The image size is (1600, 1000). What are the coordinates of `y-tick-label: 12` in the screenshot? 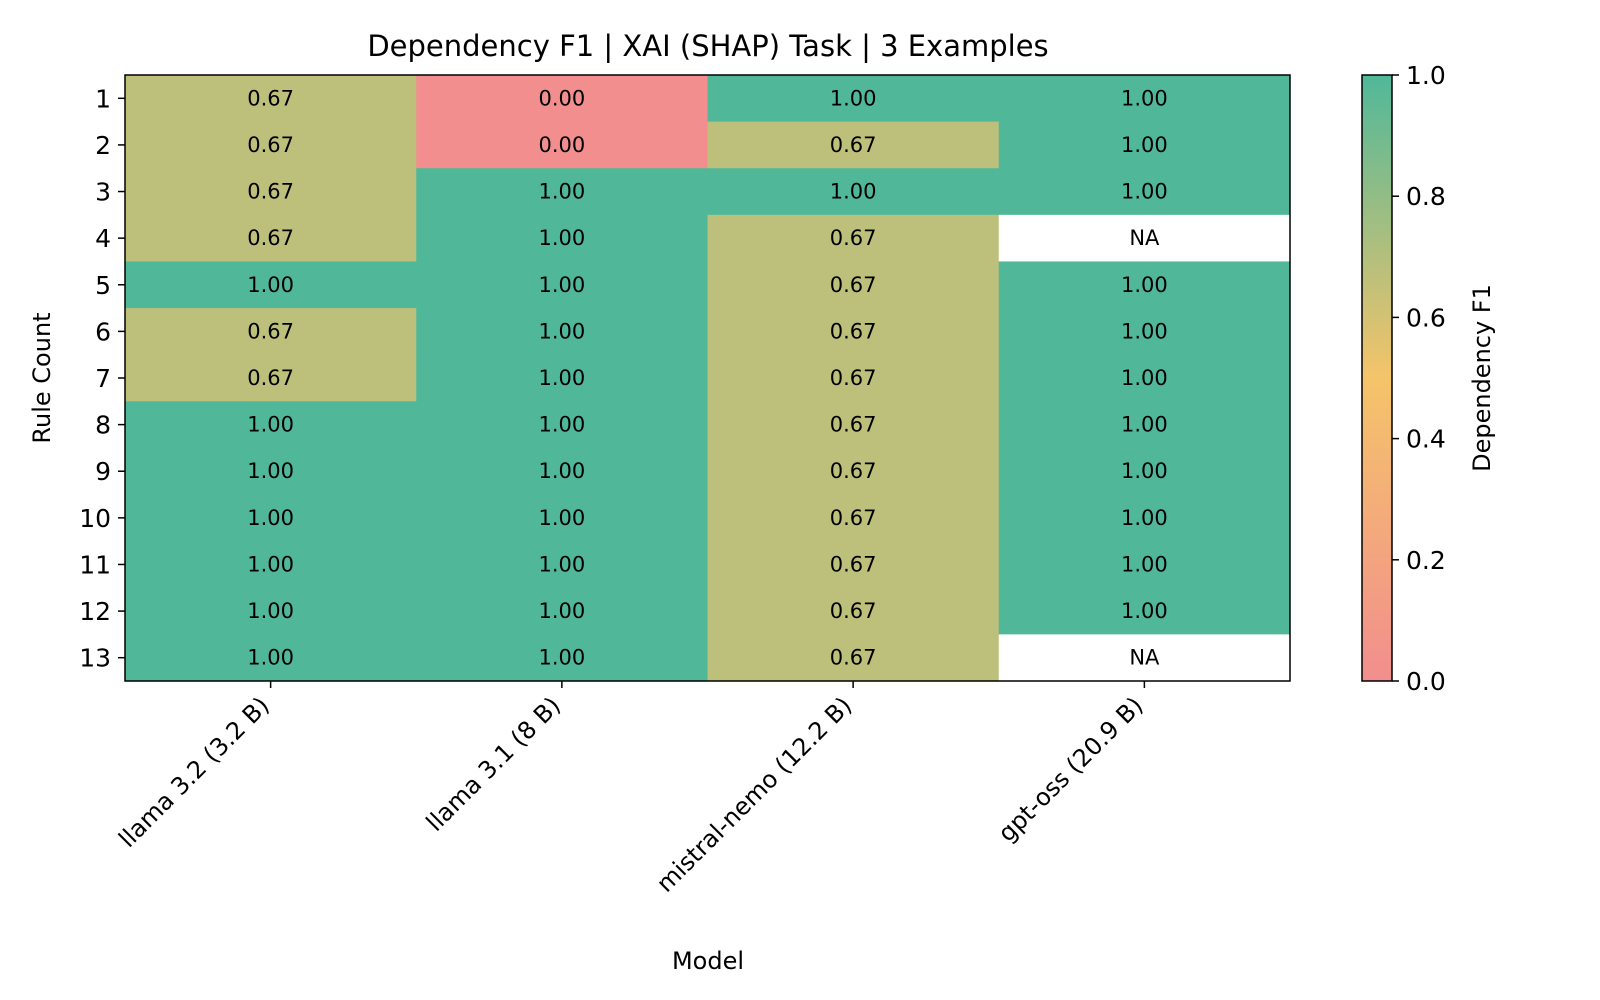 It's located at (95, 611).